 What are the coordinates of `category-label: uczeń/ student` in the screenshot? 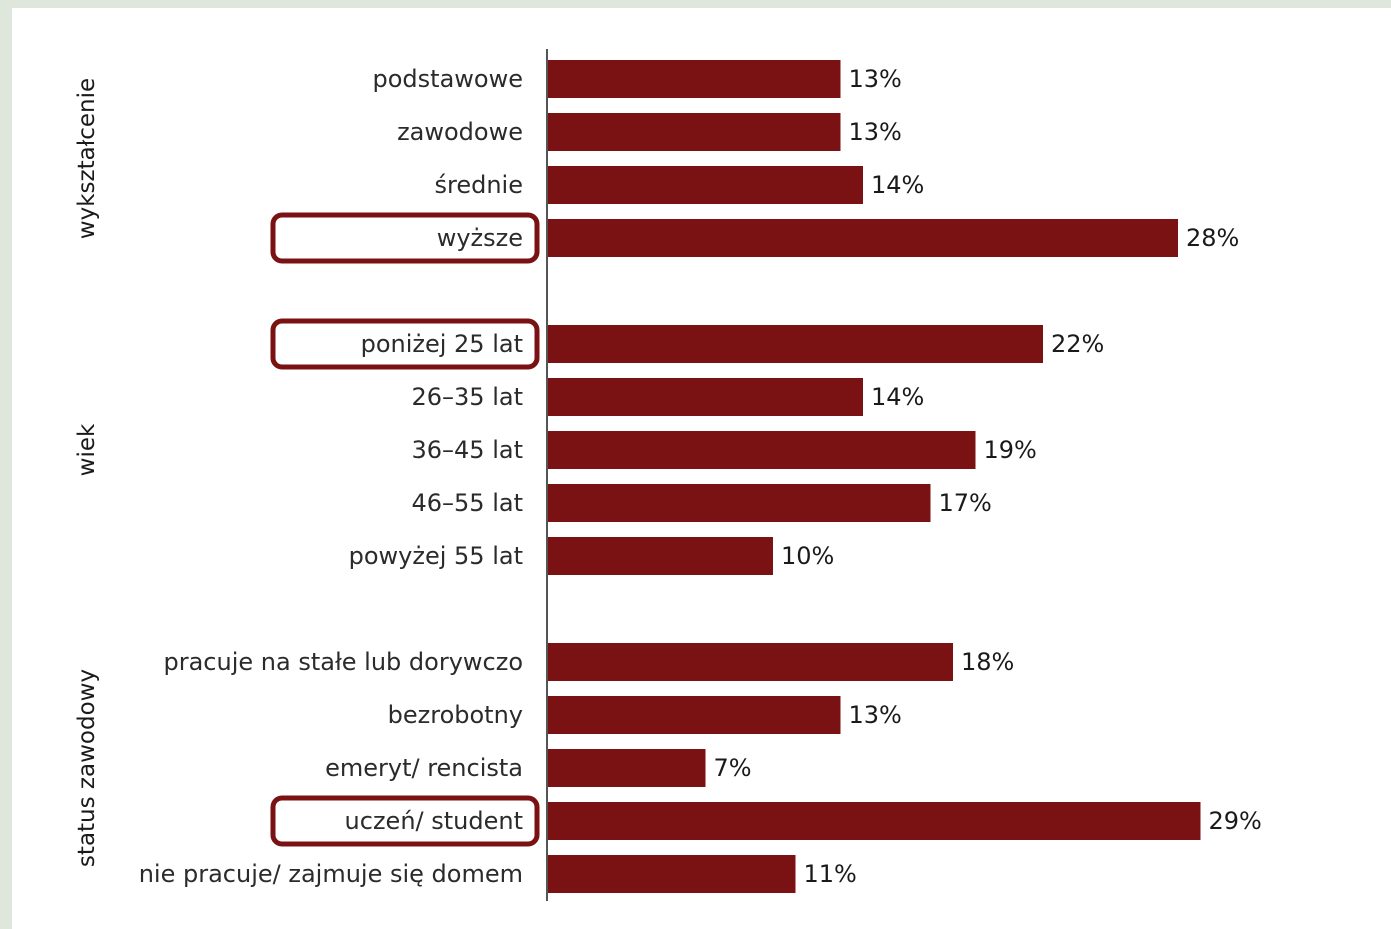 It's located at (434, 821).